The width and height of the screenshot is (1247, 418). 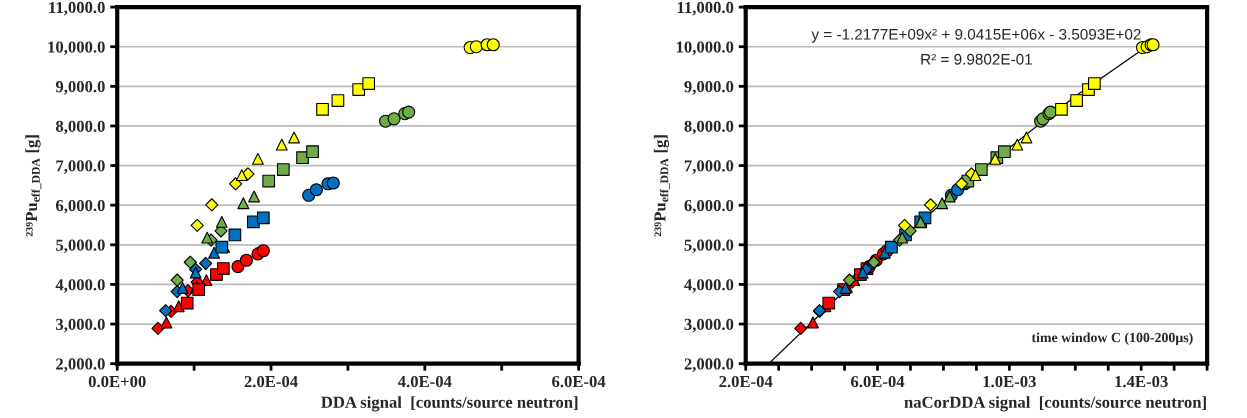 What do you see at coordinates (976, 59) in the screenshot?
I see `annotation: R² = 9.9802E-01` at bounding box center [976, 59].